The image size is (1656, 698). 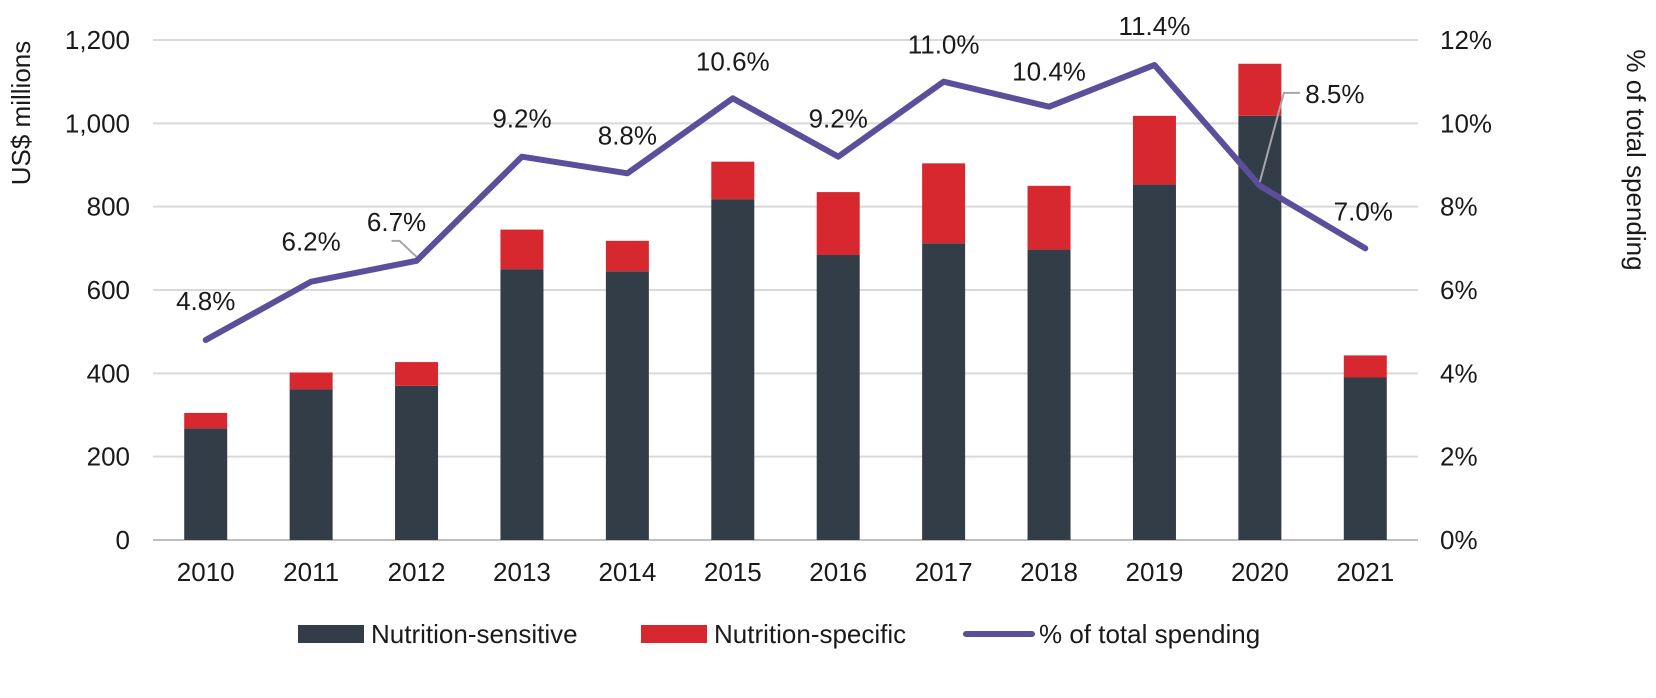 What do you see at coordinates (1466, 40) in the screenshot?
I see `y2-tick-label: 12%` at bounding box center [1466, 40].